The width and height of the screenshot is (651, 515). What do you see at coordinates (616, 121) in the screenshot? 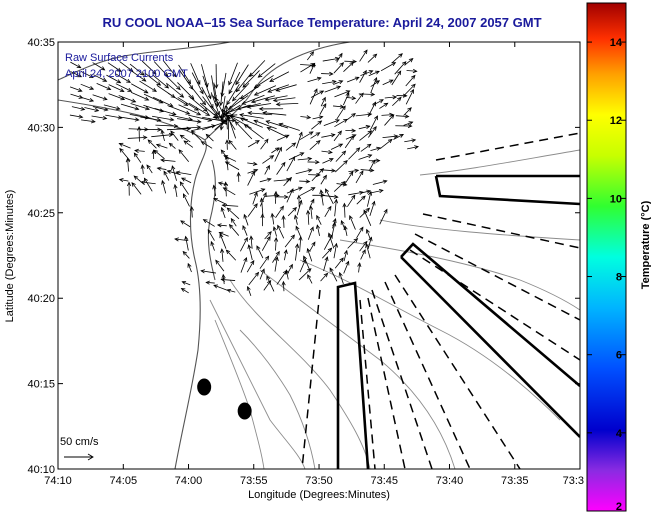
I see `colorbar-tick-label: 12` at bounding box center [616, 121].